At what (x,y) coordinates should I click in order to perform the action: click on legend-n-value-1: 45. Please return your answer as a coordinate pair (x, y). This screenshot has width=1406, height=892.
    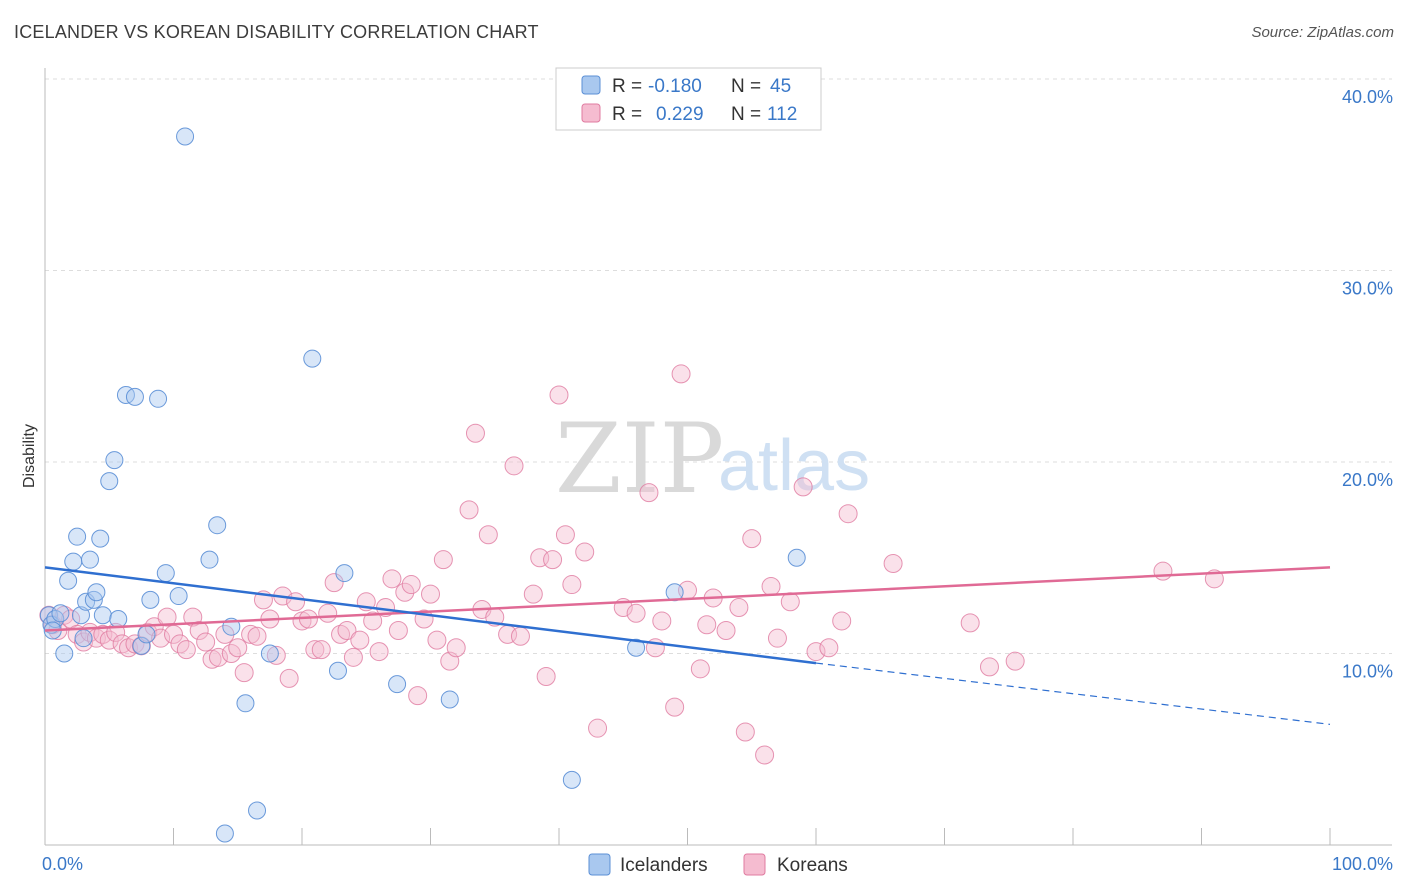
    Looking at the image, I should click on (780, 86).